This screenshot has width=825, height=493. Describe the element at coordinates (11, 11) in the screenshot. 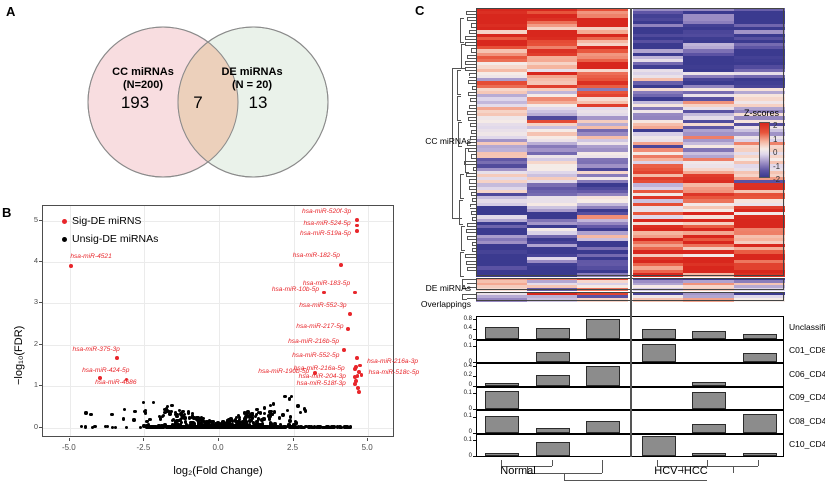

I see `panel-a-letter: A` at that location.